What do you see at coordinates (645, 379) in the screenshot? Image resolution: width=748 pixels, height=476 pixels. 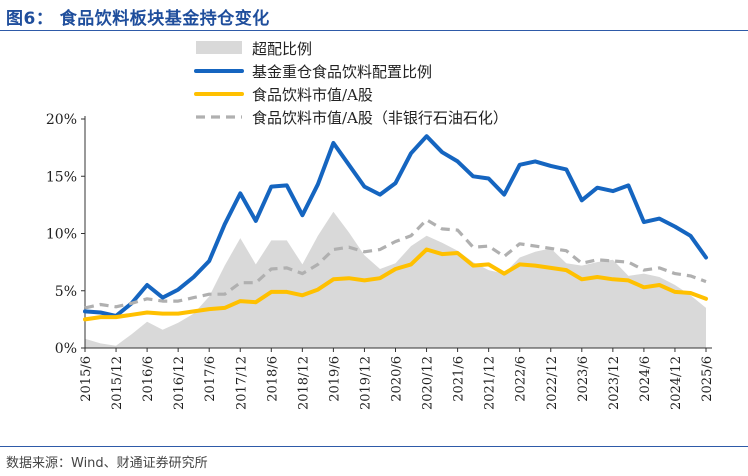 I see `x-tick-label: 2024/6` at bounding box center [645, 379].